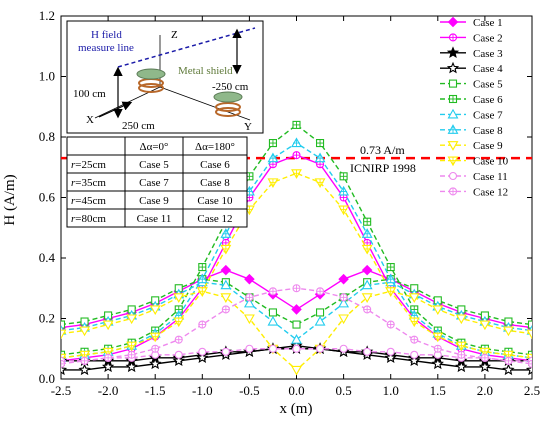 This screenshot has width=550, height=432. I want to click on legend-item: Case 8, so click(471, 130).